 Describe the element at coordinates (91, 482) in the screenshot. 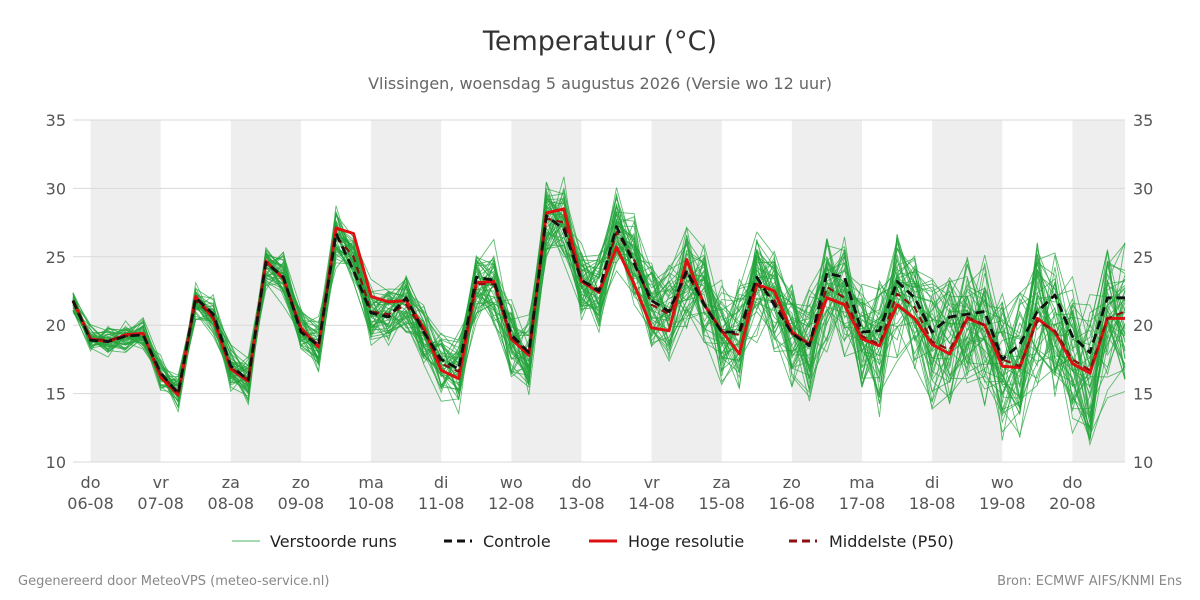

I see `x-tick-day-0: do` at that location.